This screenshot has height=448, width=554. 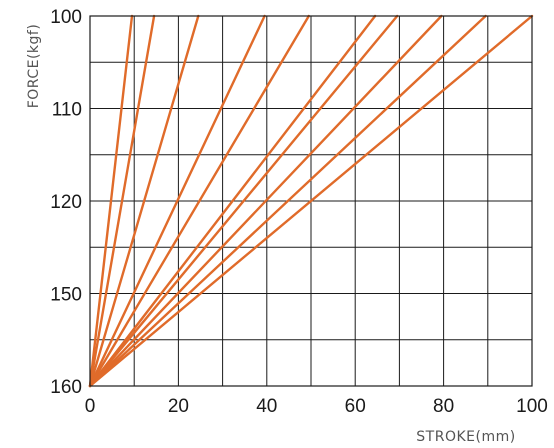 What do you see at coordinates (465, 437) in the screenshot?
I see `x-axis-title: STROKE(mm)` at bounding box center [465, 437].